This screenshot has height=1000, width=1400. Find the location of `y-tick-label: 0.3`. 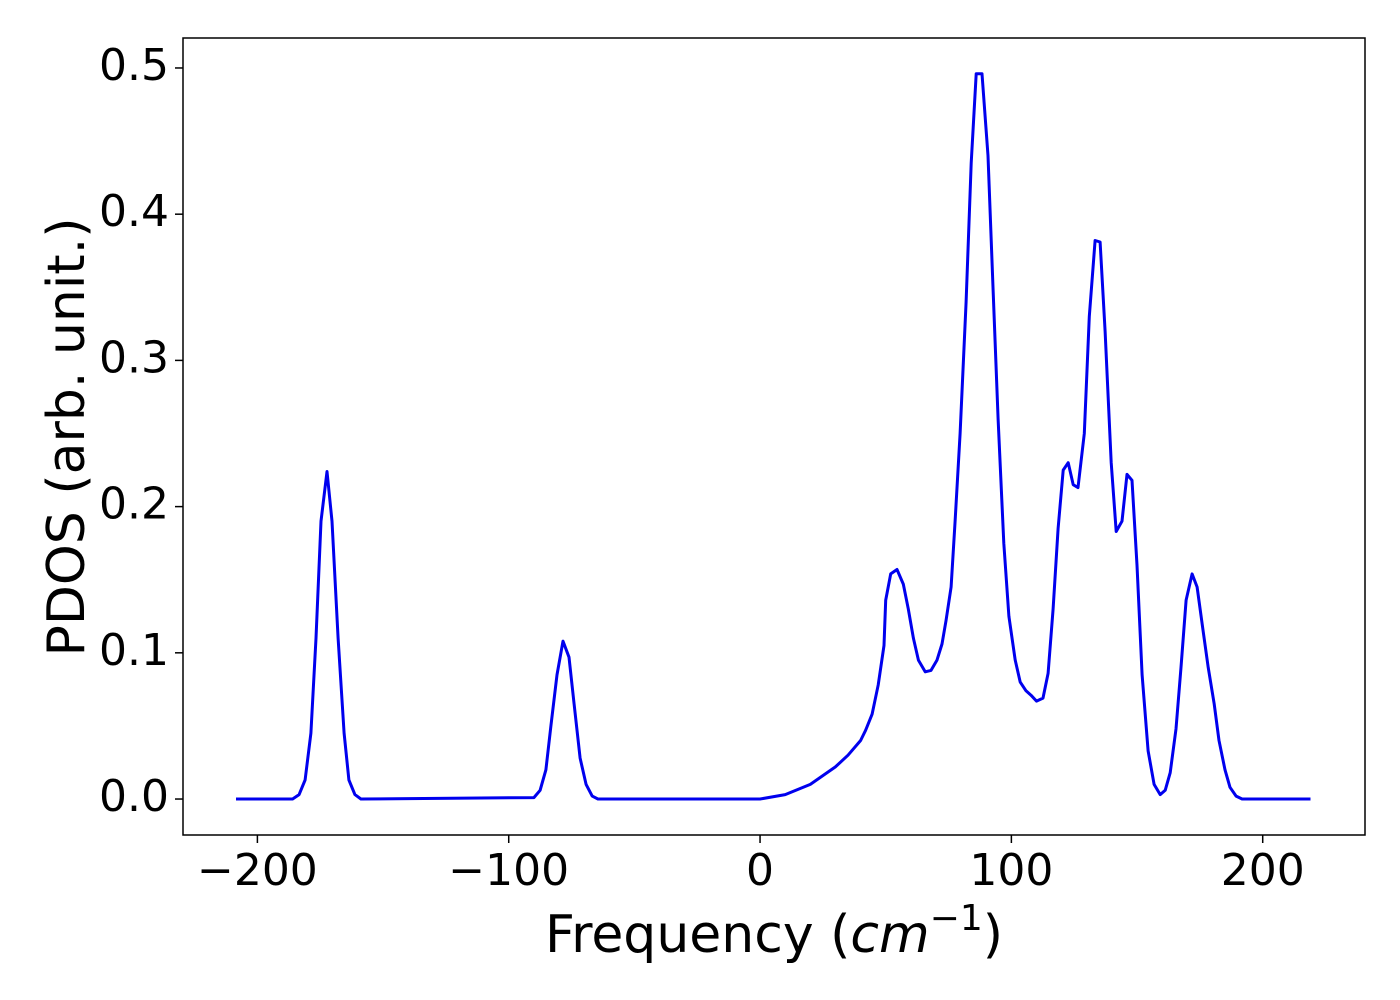

y-tick-label: 0.3 is located at coordinates (134, 357).